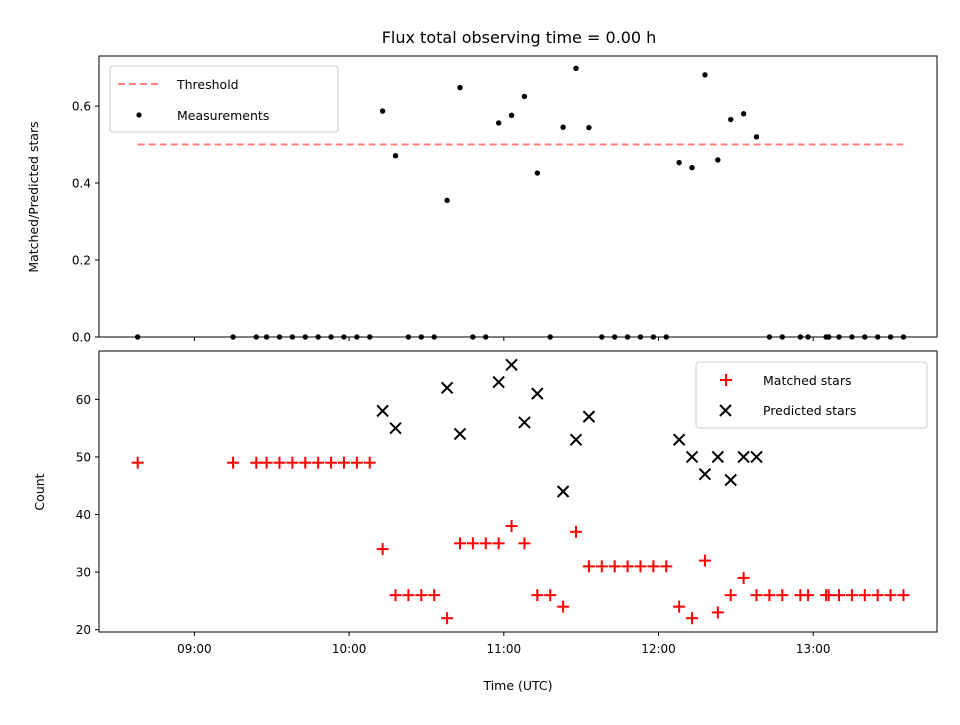 The height and width of the screenshot is (725, 960). What do you see at coordinates (139, 115) in the screenshot?
I see `legend-measurements-swatch` at bounding box center [139, 115].